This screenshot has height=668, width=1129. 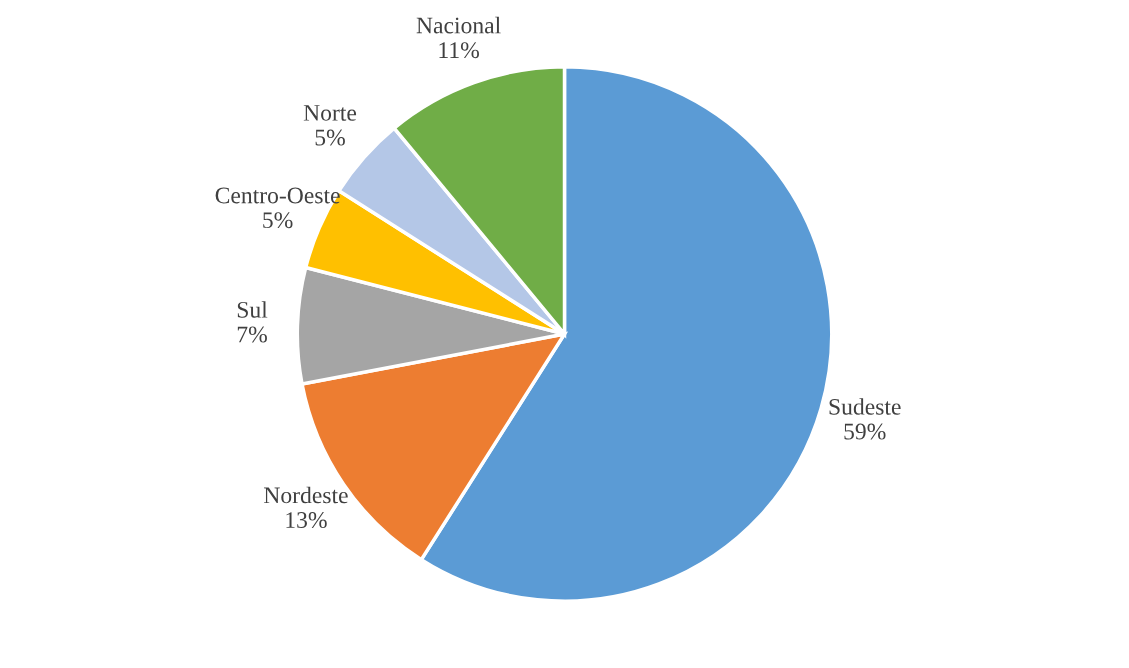 What do you see at coordinates (306, 520) in the screenshot?
I see `data-label: 13%` at bounding box center [306, 520].